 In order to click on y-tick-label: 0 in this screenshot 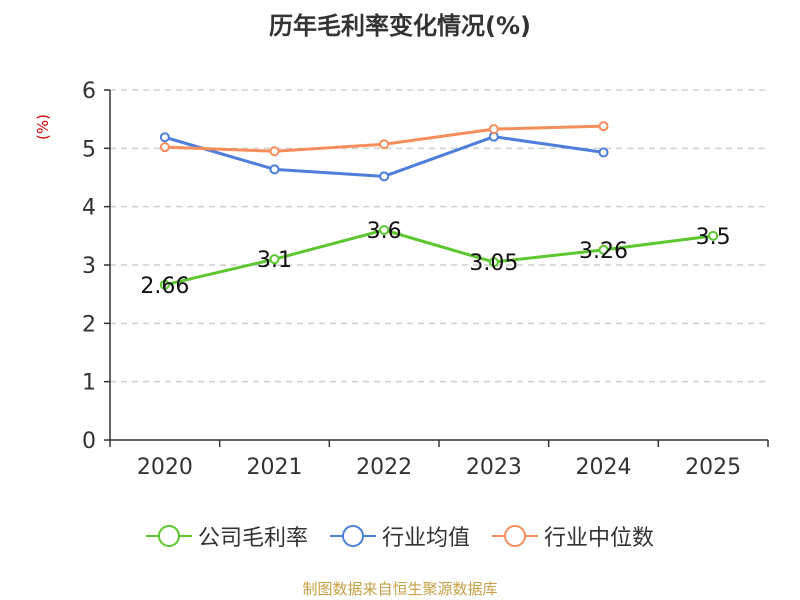, I will do `click(89, 441)`.